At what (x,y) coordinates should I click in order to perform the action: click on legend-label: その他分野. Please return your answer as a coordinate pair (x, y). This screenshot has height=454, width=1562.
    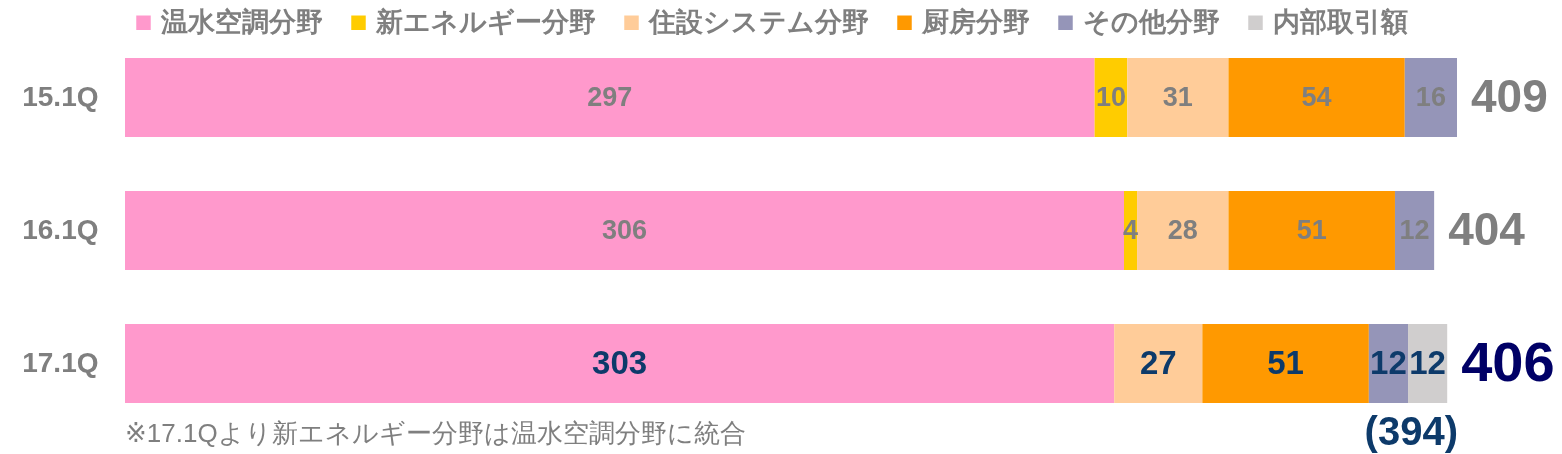
    Looking at the image, I should click on (1151, 21).